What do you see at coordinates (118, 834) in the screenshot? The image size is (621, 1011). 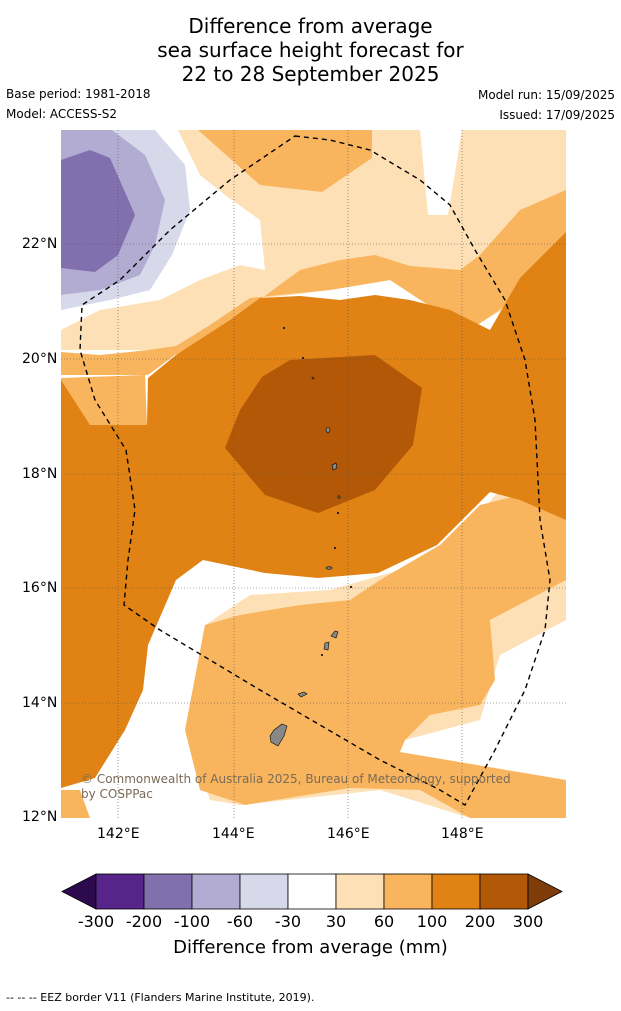 I see `lon-label-142e: 142°E` at bounding box center [118, 834].